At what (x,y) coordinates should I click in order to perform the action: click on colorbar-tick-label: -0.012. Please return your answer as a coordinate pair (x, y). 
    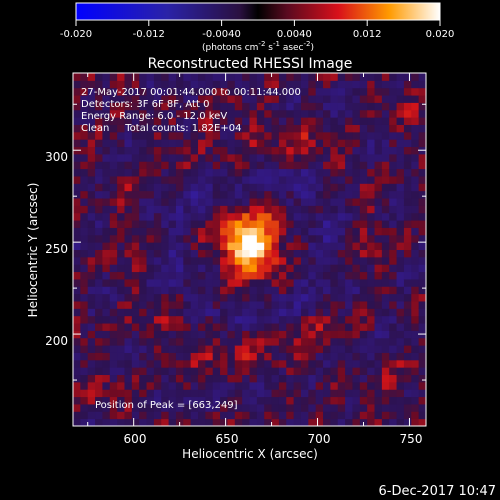
    Looking at the image, I should click on (149, 34).